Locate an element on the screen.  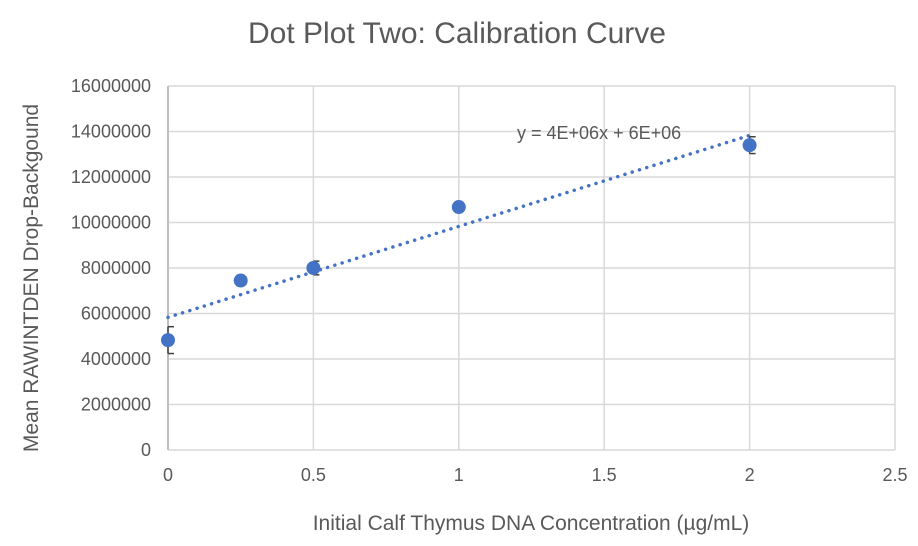
chart-title: Dot Plot Two: Calibration Curve is located at coordinates (457, 33).